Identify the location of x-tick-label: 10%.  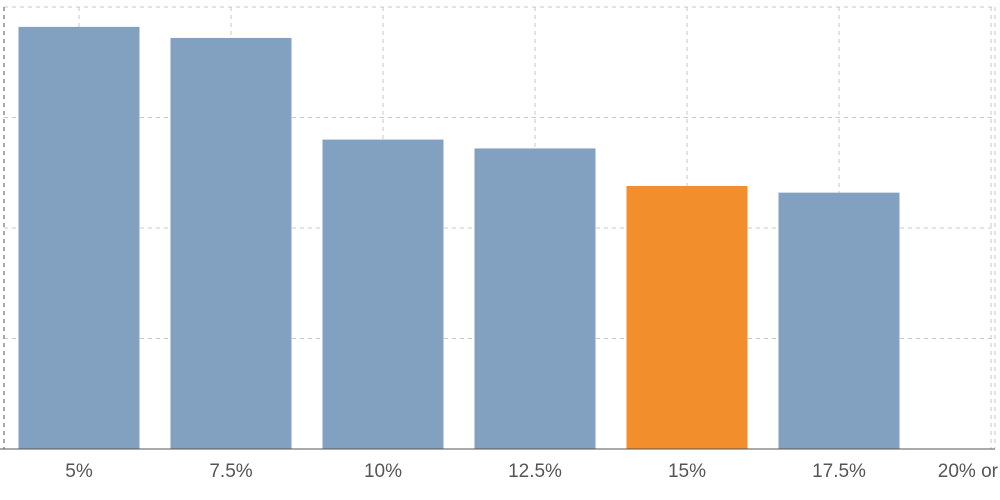
(383, 471).